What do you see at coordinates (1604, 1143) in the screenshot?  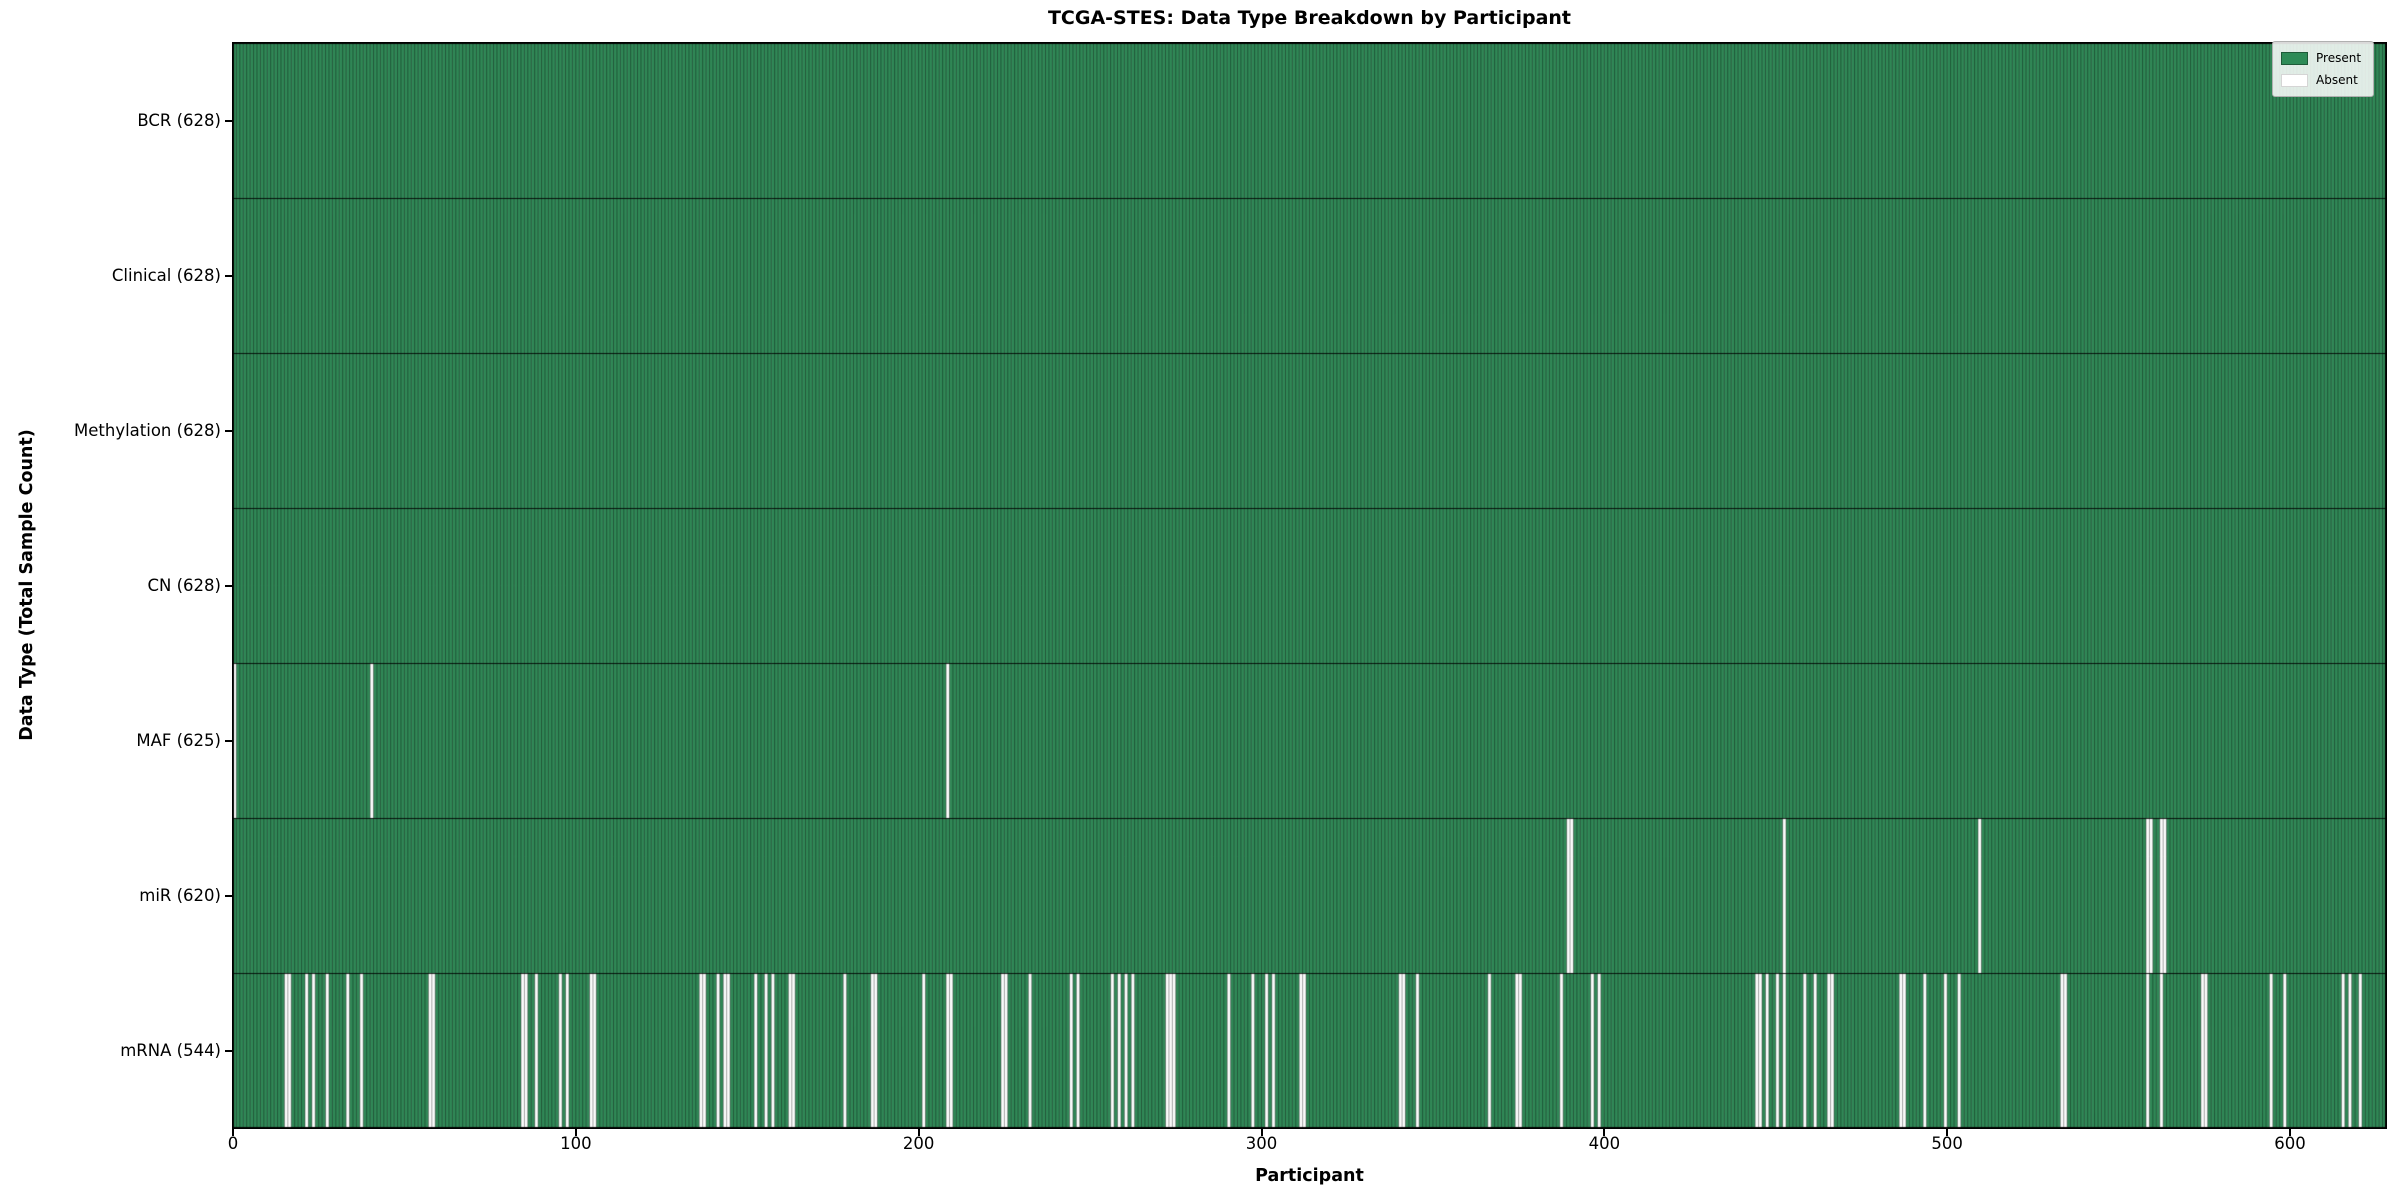 I see `x-tick-label: 400` at bounding box center [1604, 1143].